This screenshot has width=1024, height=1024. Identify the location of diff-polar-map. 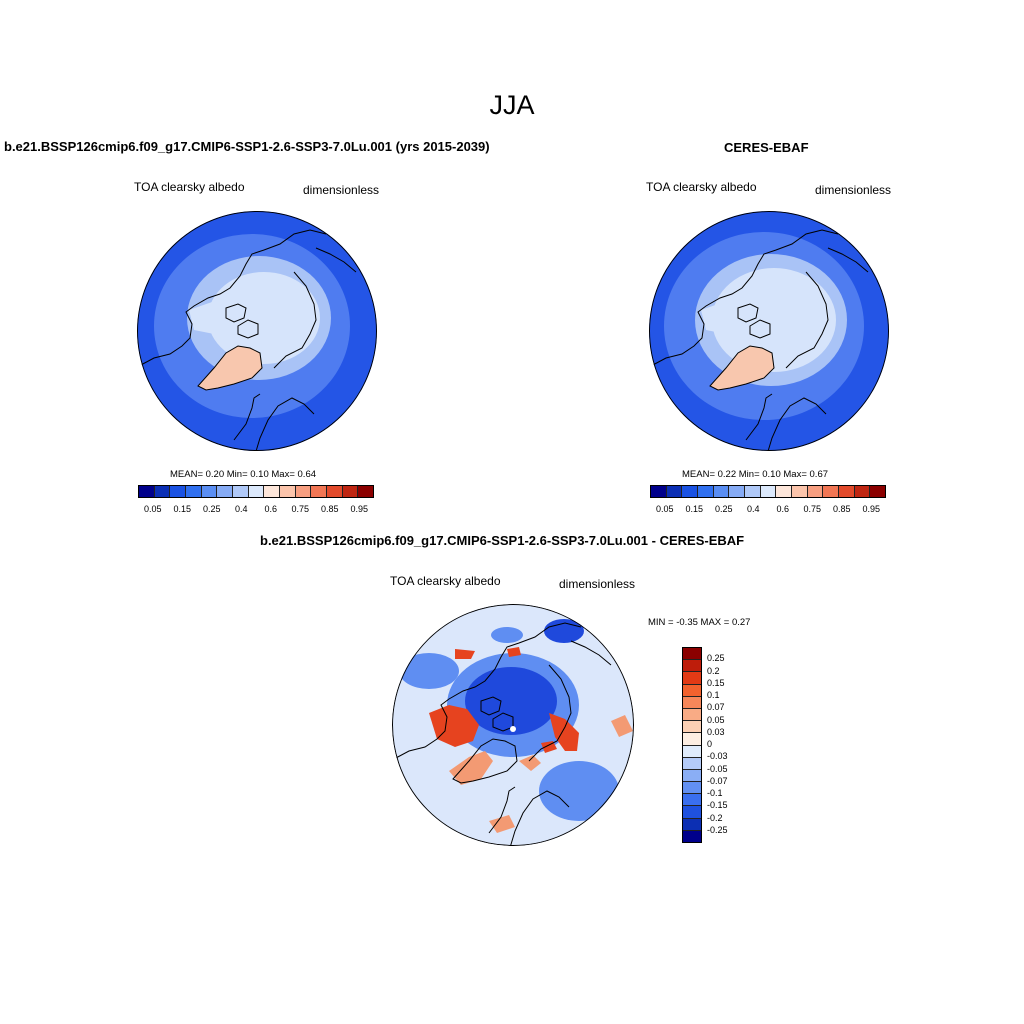
(513, 725).